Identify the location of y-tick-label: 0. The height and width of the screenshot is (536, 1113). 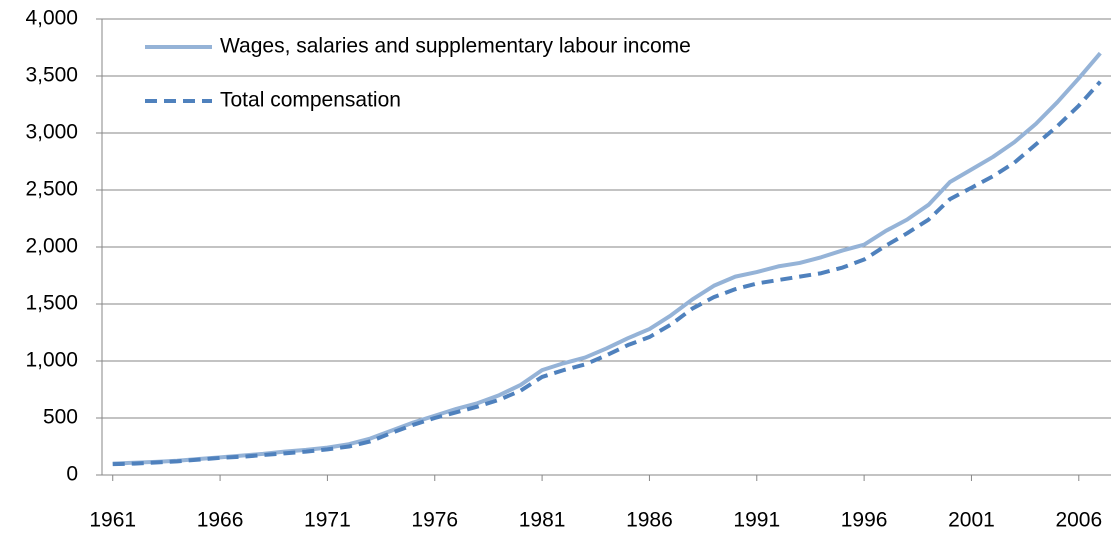
(72, 474).